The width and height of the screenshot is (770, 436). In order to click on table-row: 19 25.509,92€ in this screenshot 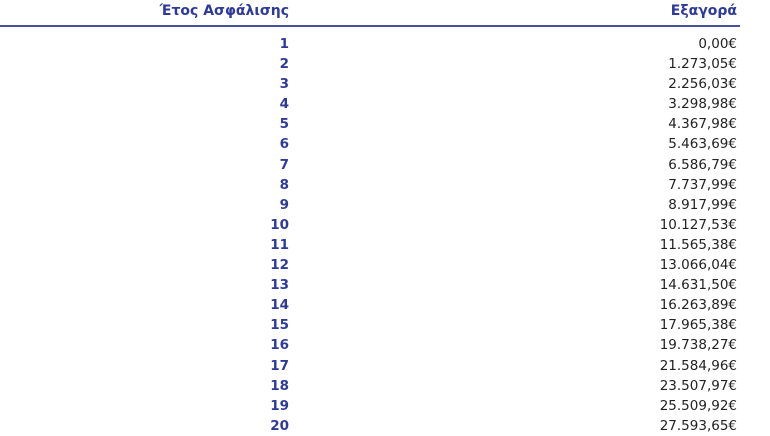, I will do `click(385, 406)`.